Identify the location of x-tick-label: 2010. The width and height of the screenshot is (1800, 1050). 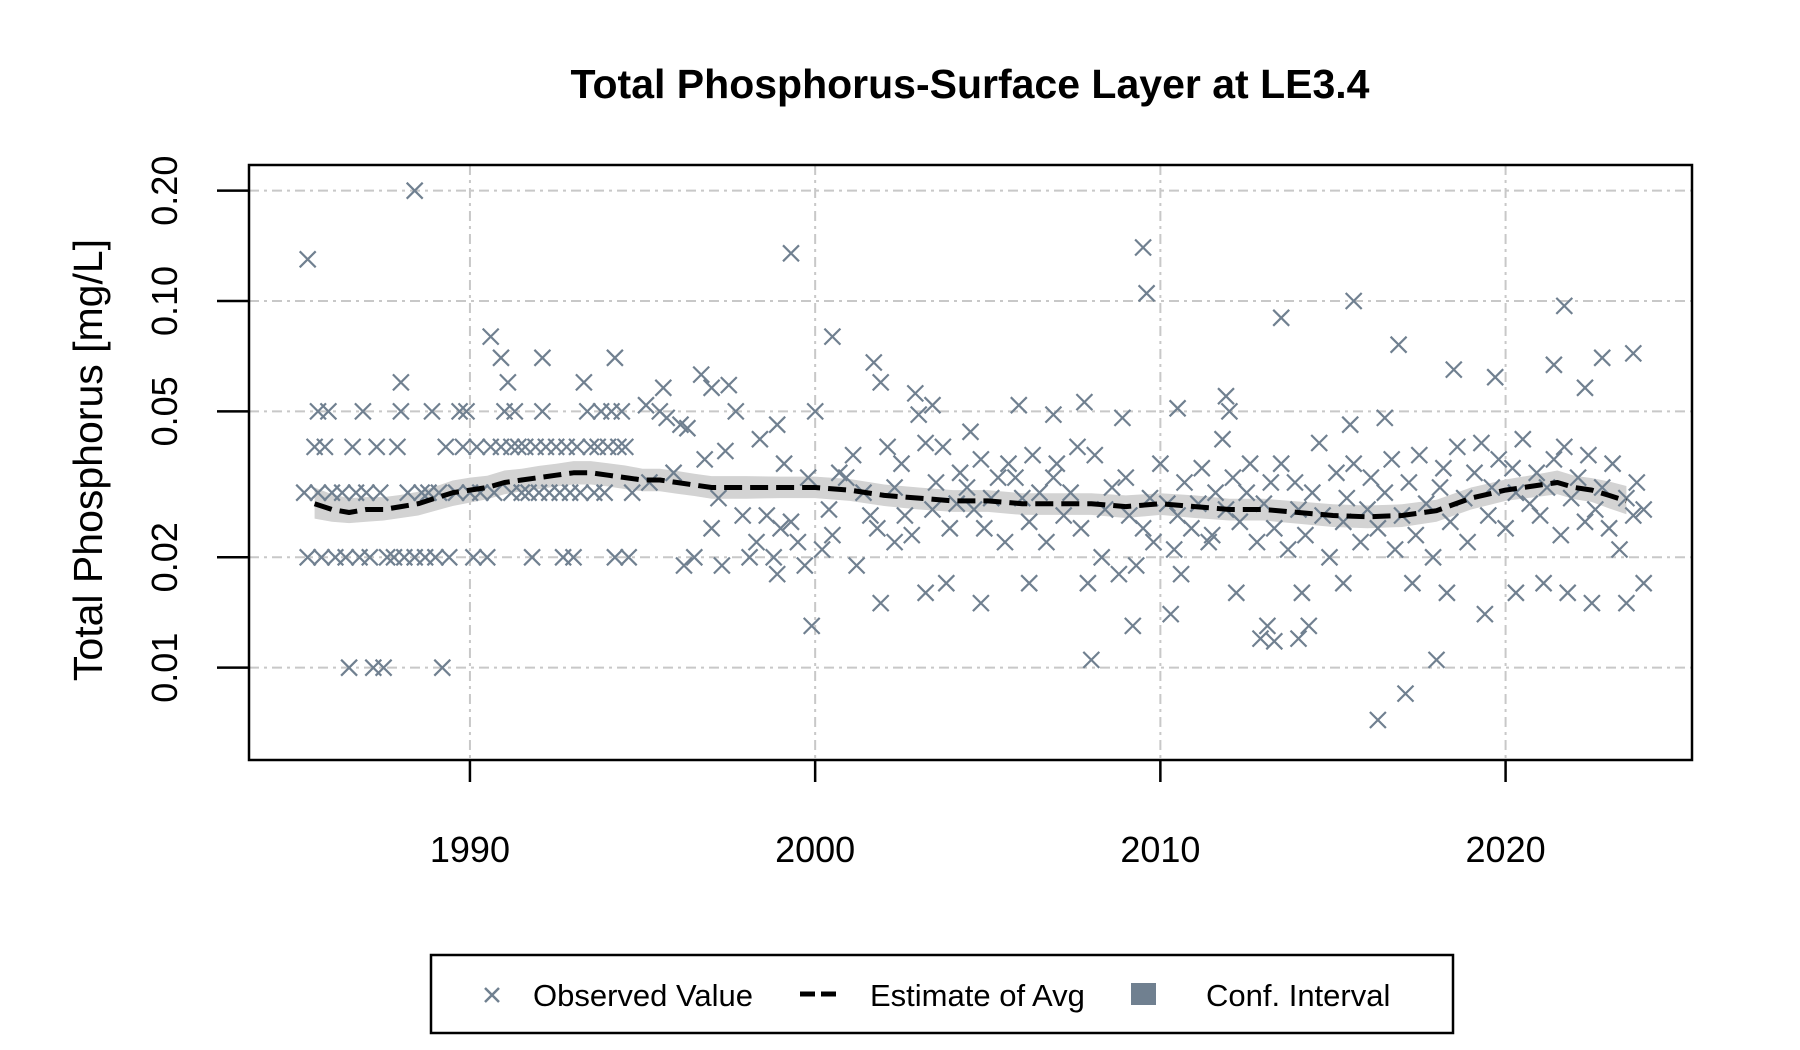
(1160, 849).